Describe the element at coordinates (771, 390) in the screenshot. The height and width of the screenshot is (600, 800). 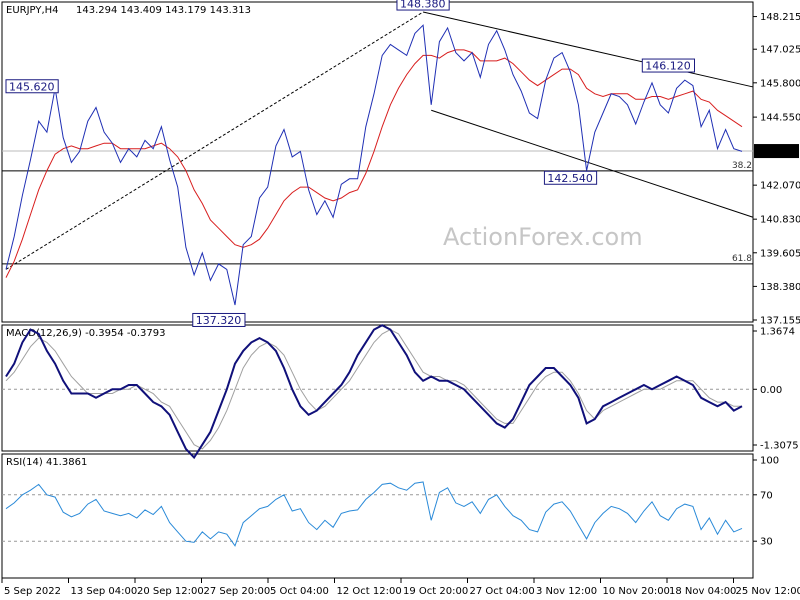
I see `macd-axis-label: 0.00` at that location.